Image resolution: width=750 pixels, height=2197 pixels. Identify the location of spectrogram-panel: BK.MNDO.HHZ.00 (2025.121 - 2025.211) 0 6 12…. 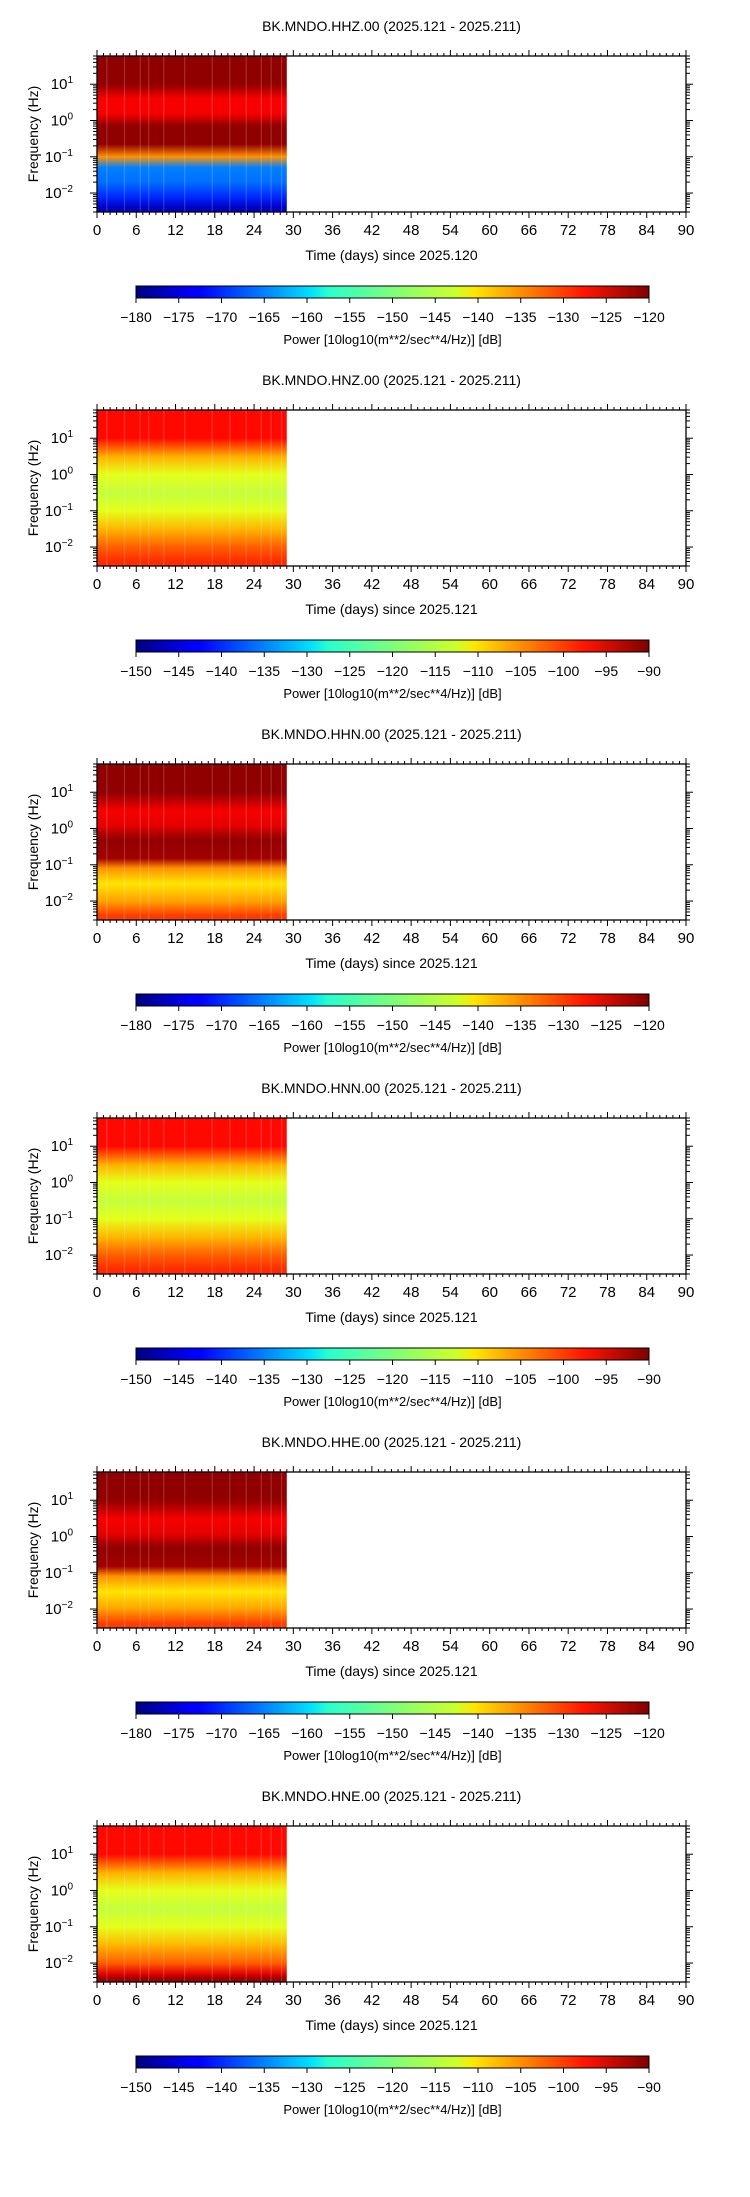
(359, 182).